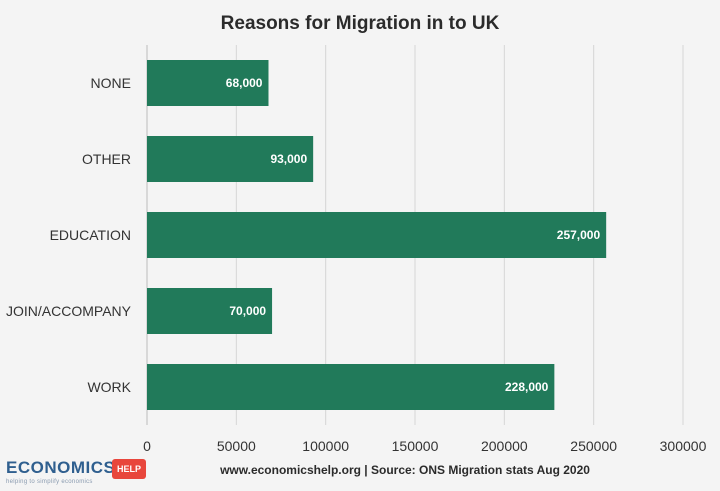 The image size is (720, 491). Describe the element at coordinates (236, 446) in the screenshot. I see `x-tick-label: 50000` at that location.